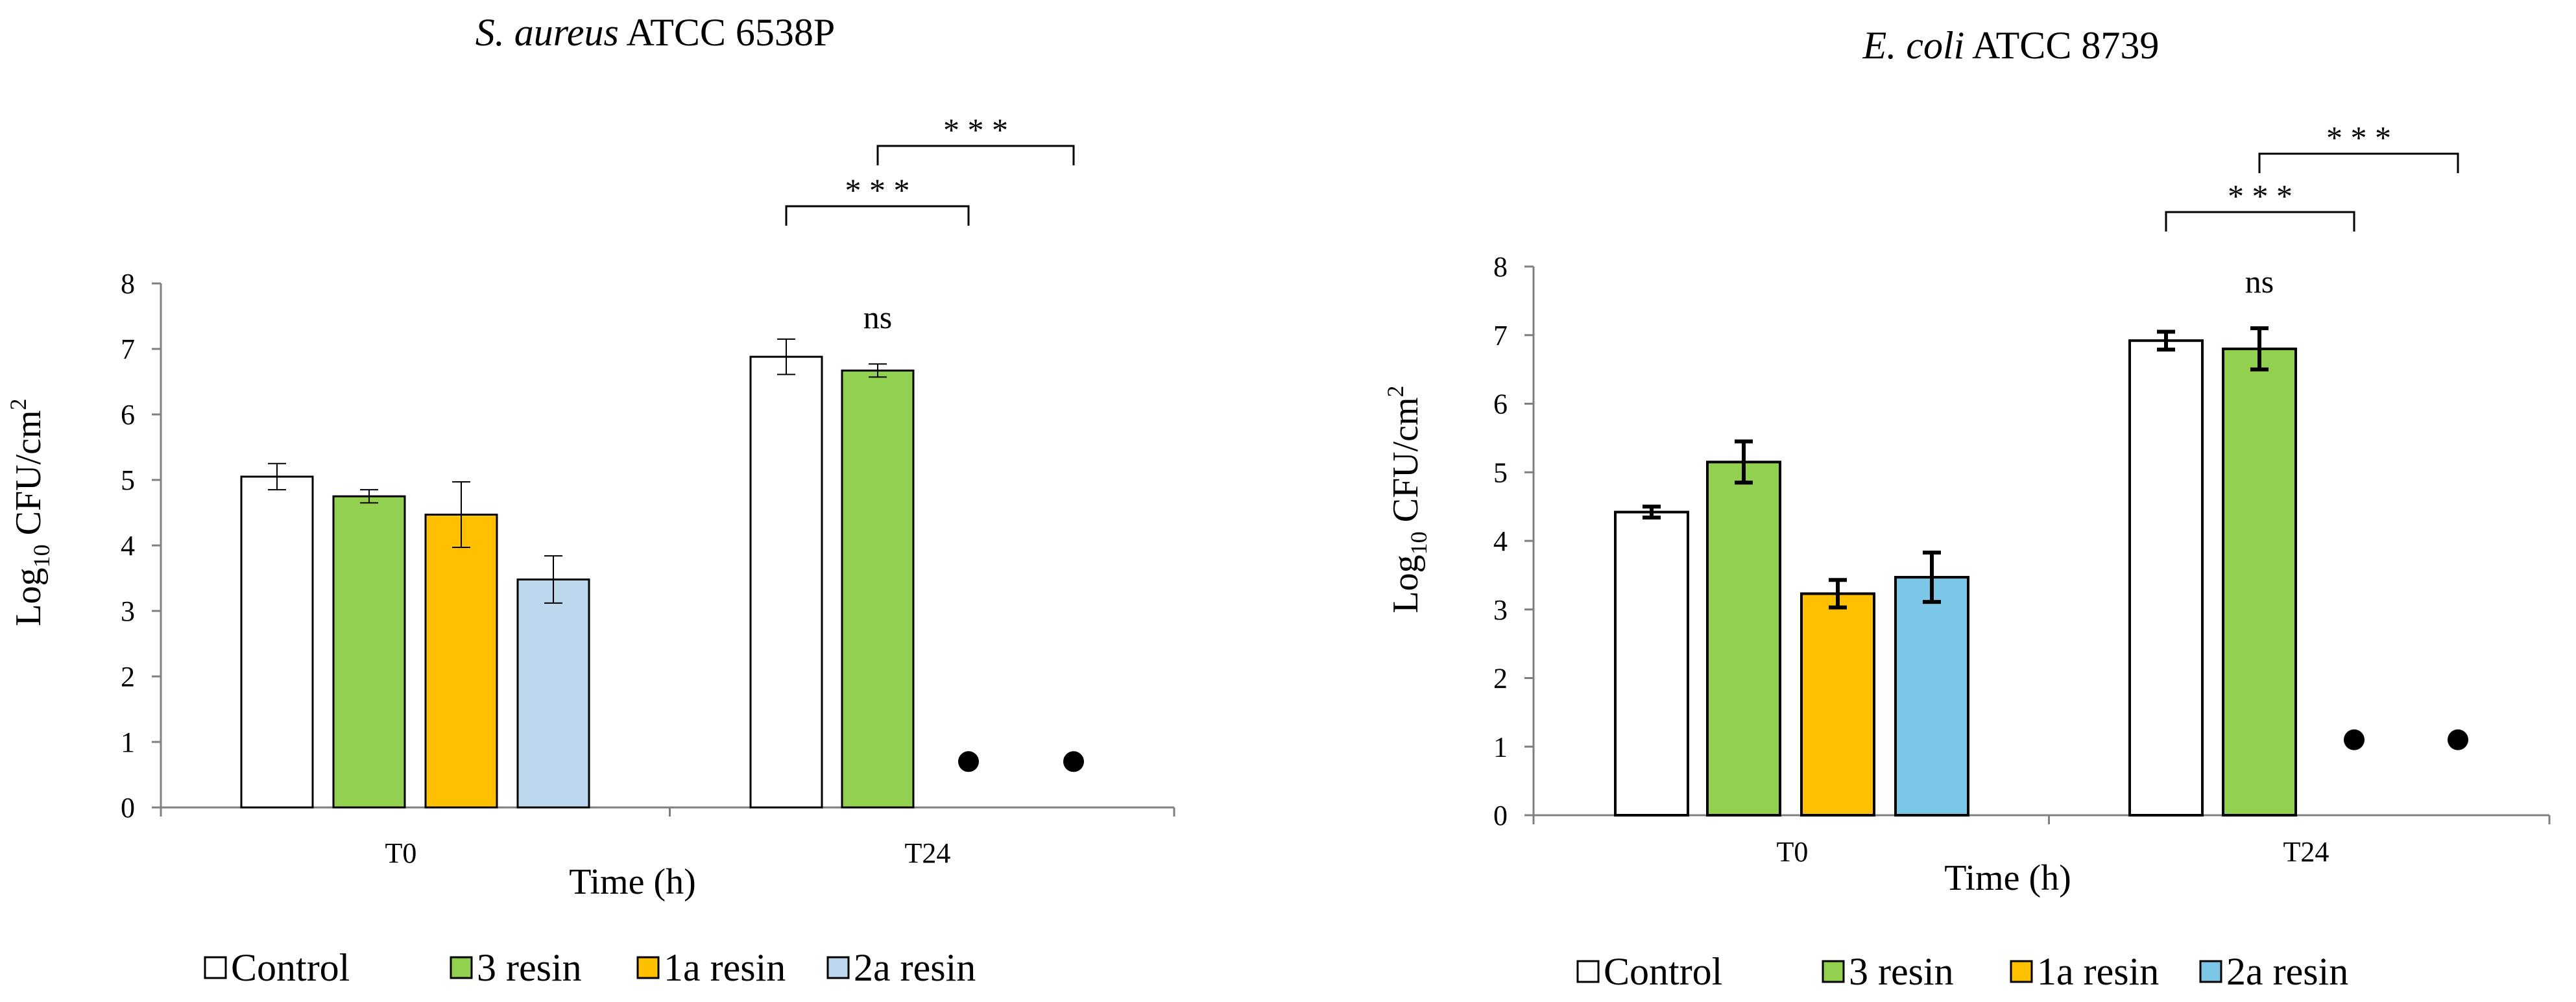 The width and height of the screenshot is (2576, 1002). I want to click on legend-ecoli: Control 3 resin 1a resin 2a resin, so click(1962, 971).